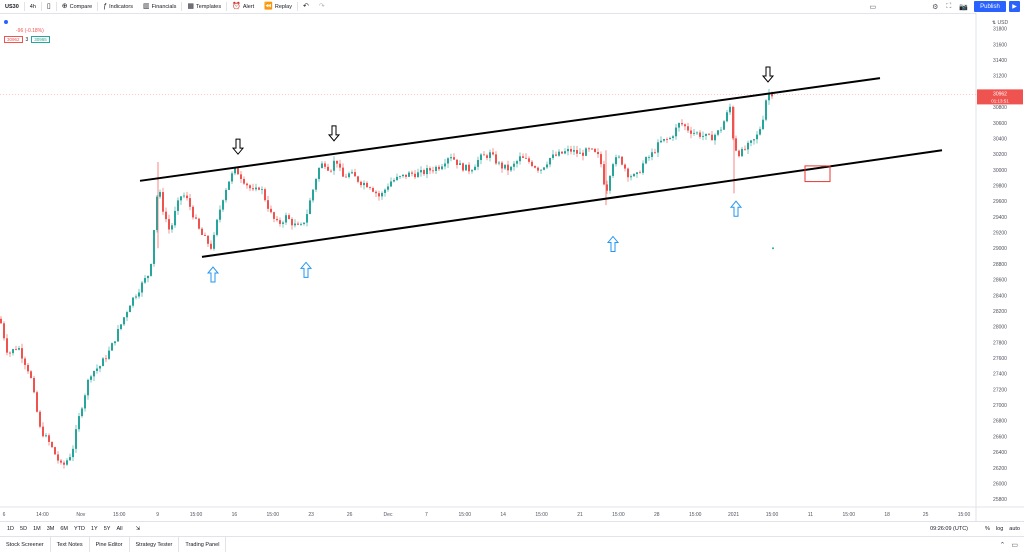 This screenshot has width=1024, height=552. Describe the element at coordinates (64, 529) in the screenshot. I see `range-6m: 6M` at that location.